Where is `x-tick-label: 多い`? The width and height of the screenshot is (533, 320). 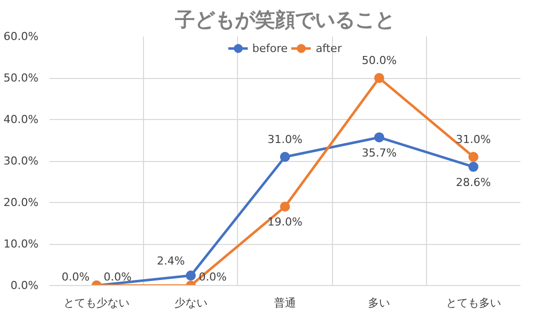
x-tick-label: 多い is located at coordinates (379, 303).